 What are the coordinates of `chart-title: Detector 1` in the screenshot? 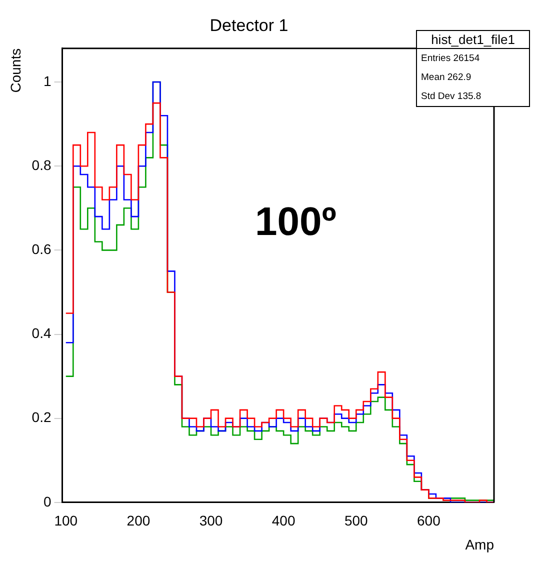 It's located at (249, 25).